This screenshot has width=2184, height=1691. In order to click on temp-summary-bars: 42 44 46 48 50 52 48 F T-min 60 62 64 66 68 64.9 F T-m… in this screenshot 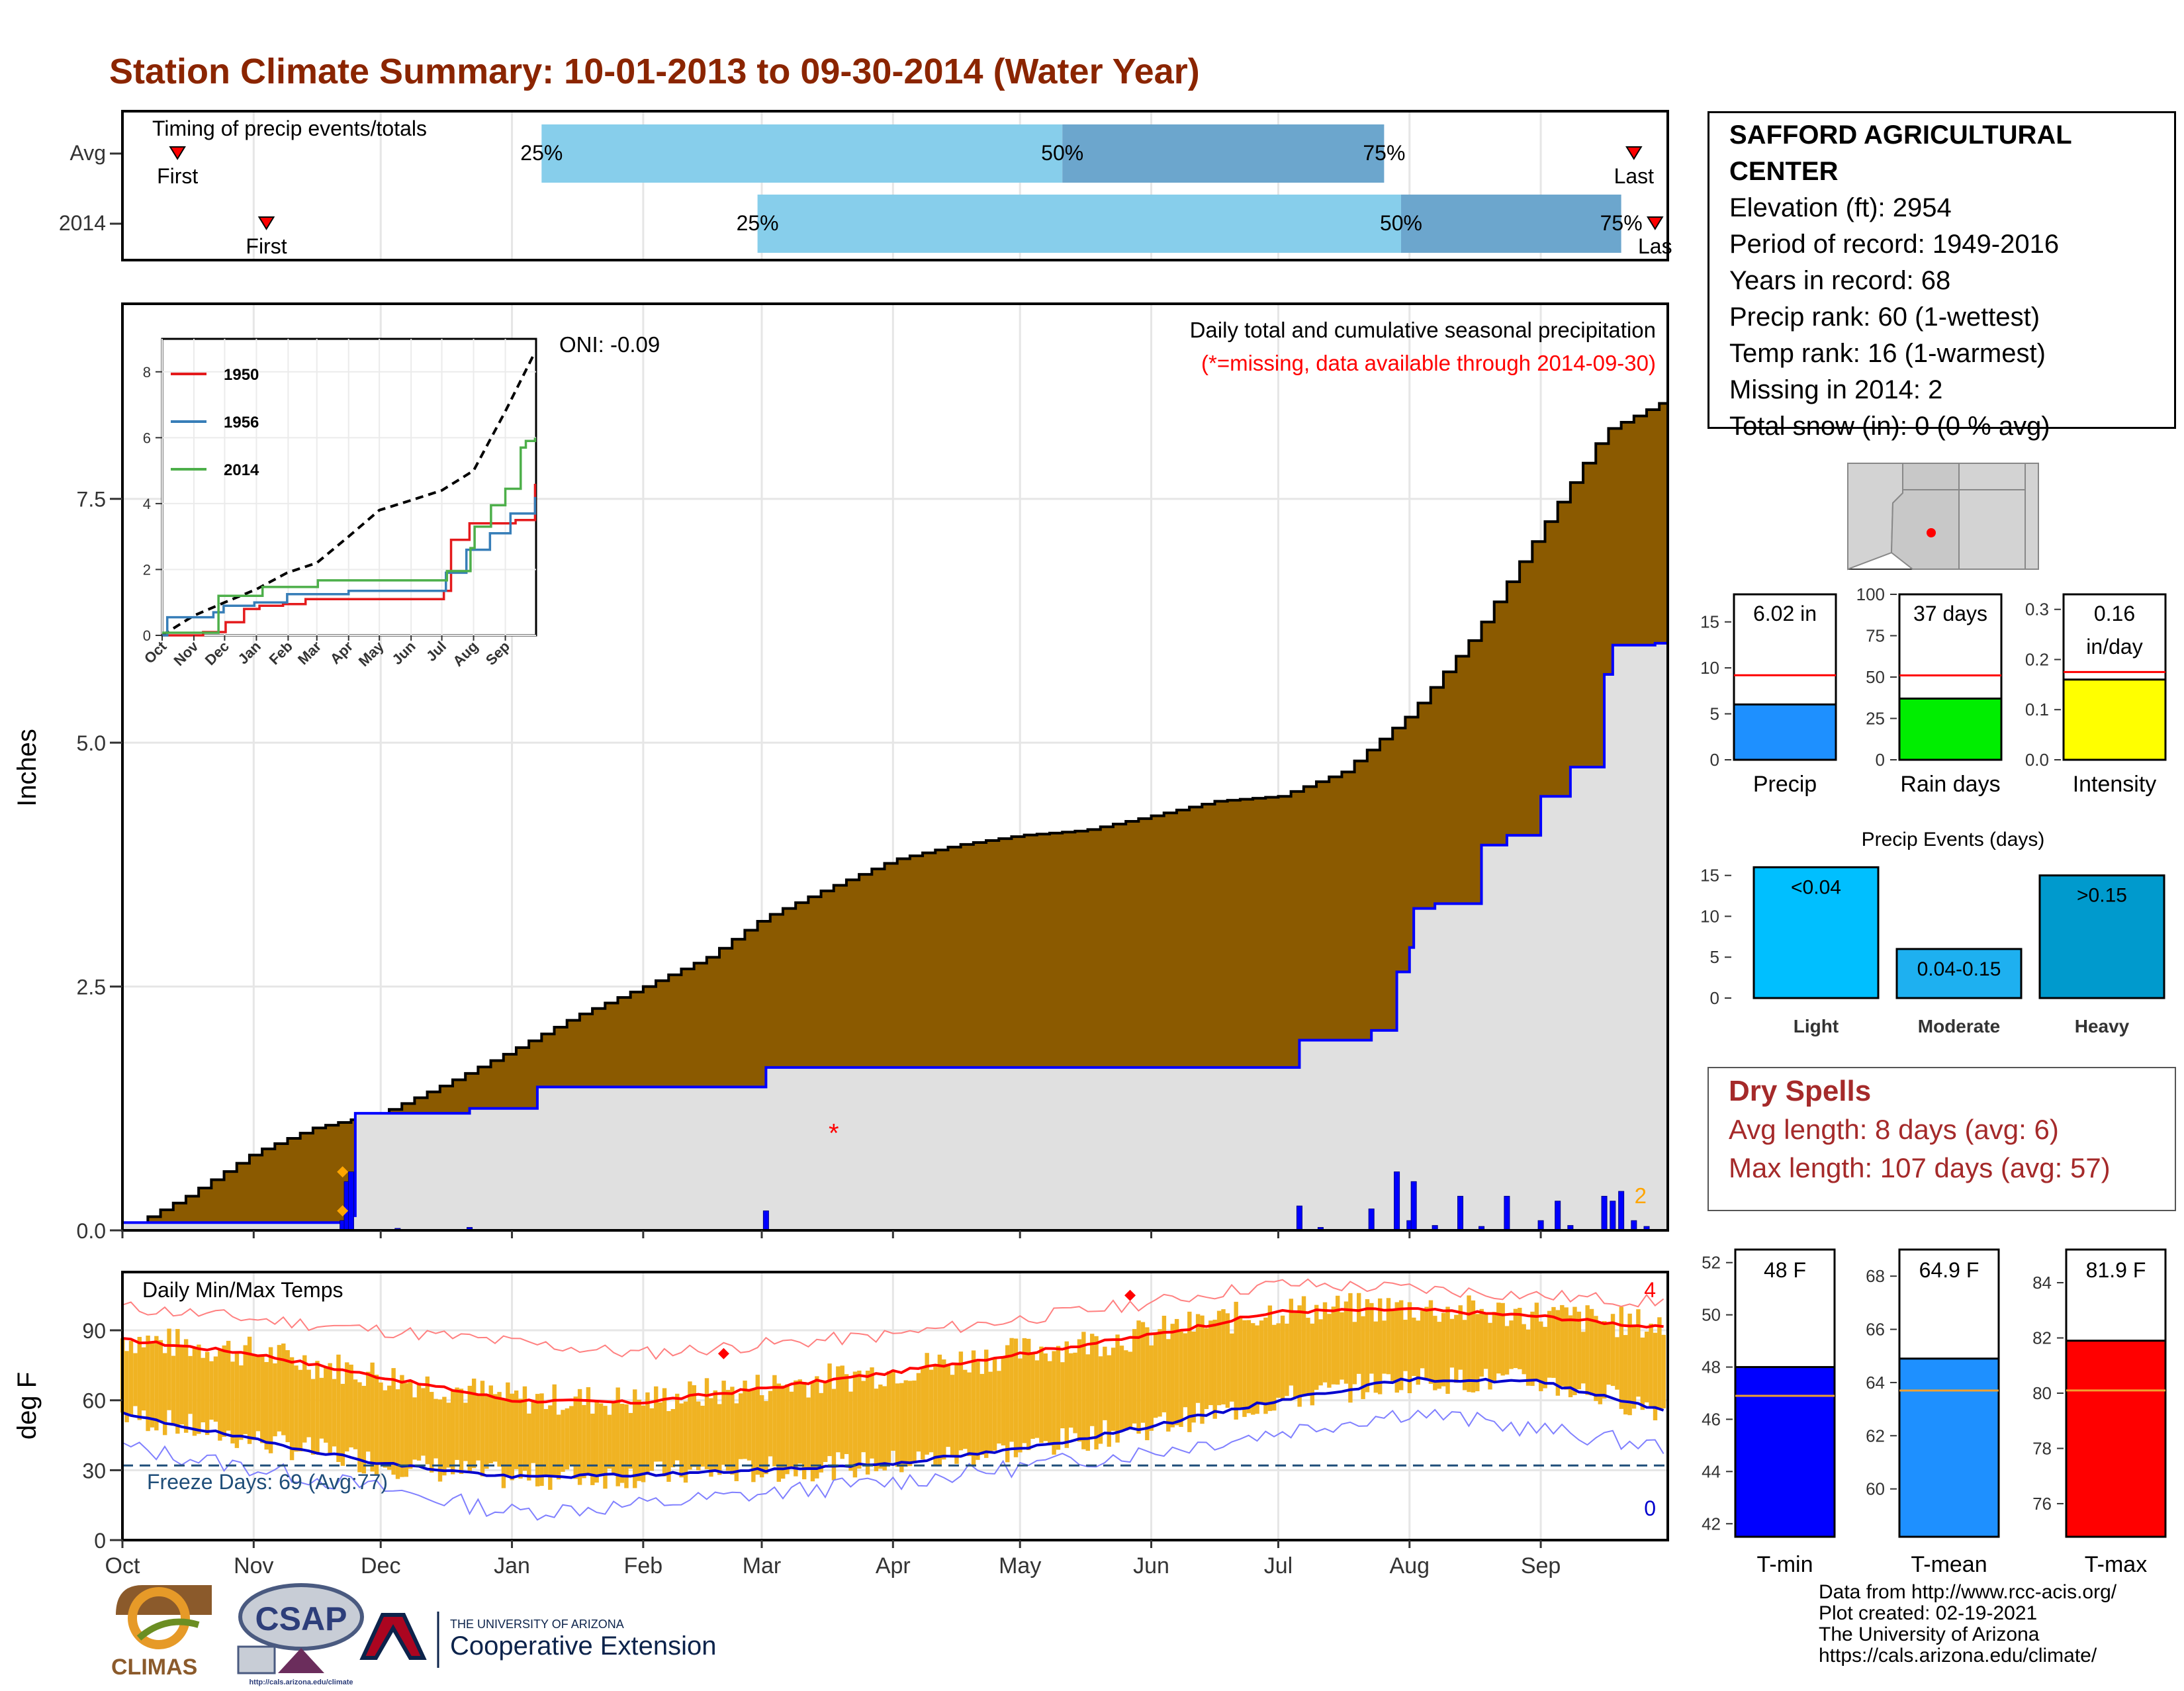, I will do `click(1934, 1412)`.